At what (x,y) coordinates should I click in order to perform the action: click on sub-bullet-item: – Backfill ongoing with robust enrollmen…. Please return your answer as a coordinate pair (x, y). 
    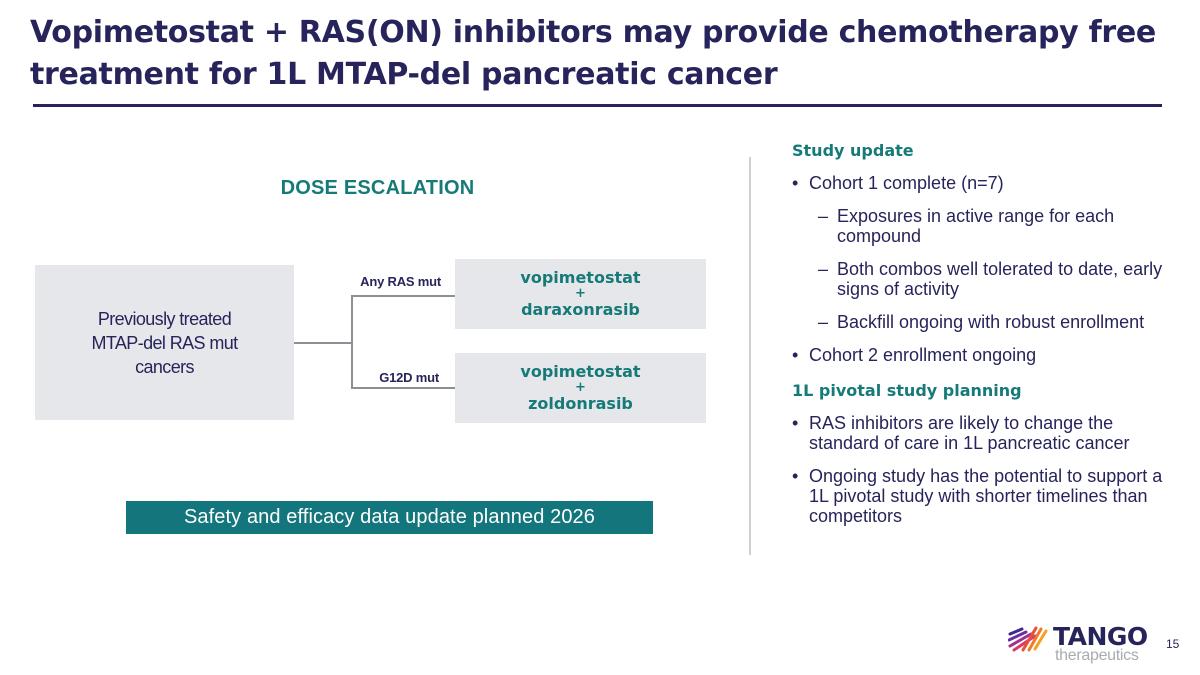
    Looking at the image, I should click on (981, 322).